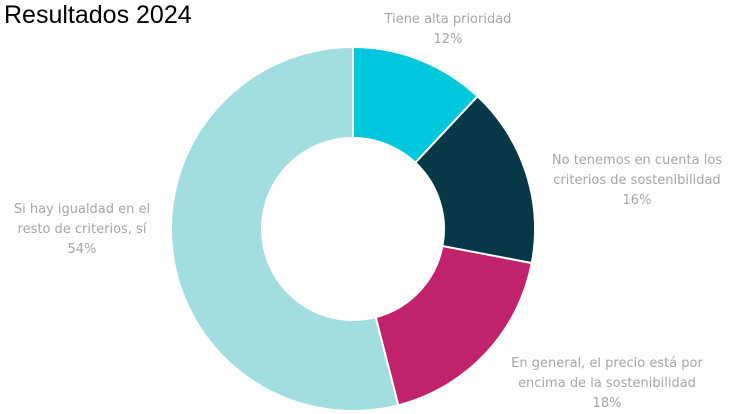  Describe the element at coordinates (82, 209) in the screenshot. I see `slice-label-line: Si hay igualdad en el` at that location.